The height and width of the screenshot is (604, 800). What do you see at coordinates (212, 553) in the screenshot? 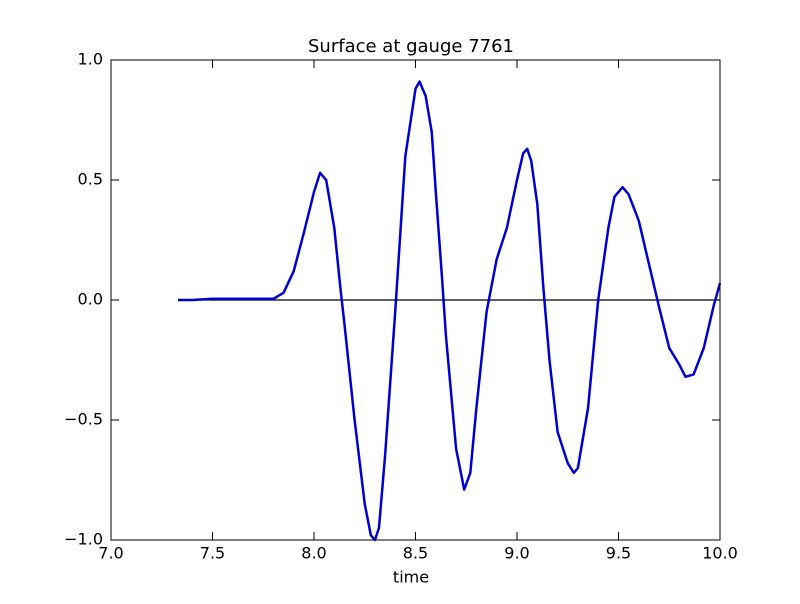
I see `x-tick-label: 7.5` at bounding box center [212, 553].